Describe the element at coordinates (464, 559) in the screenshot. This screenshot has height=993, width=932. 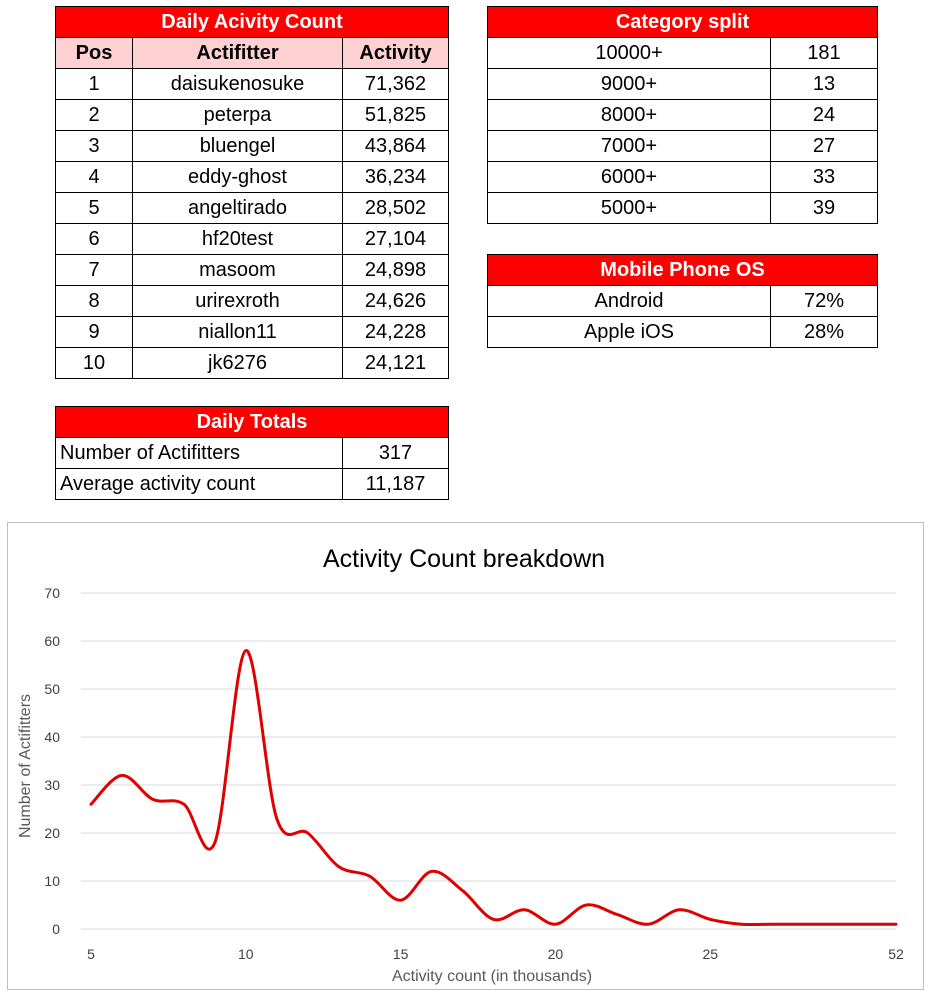
I see `chart-title: Activity Count breakdown` at that location.